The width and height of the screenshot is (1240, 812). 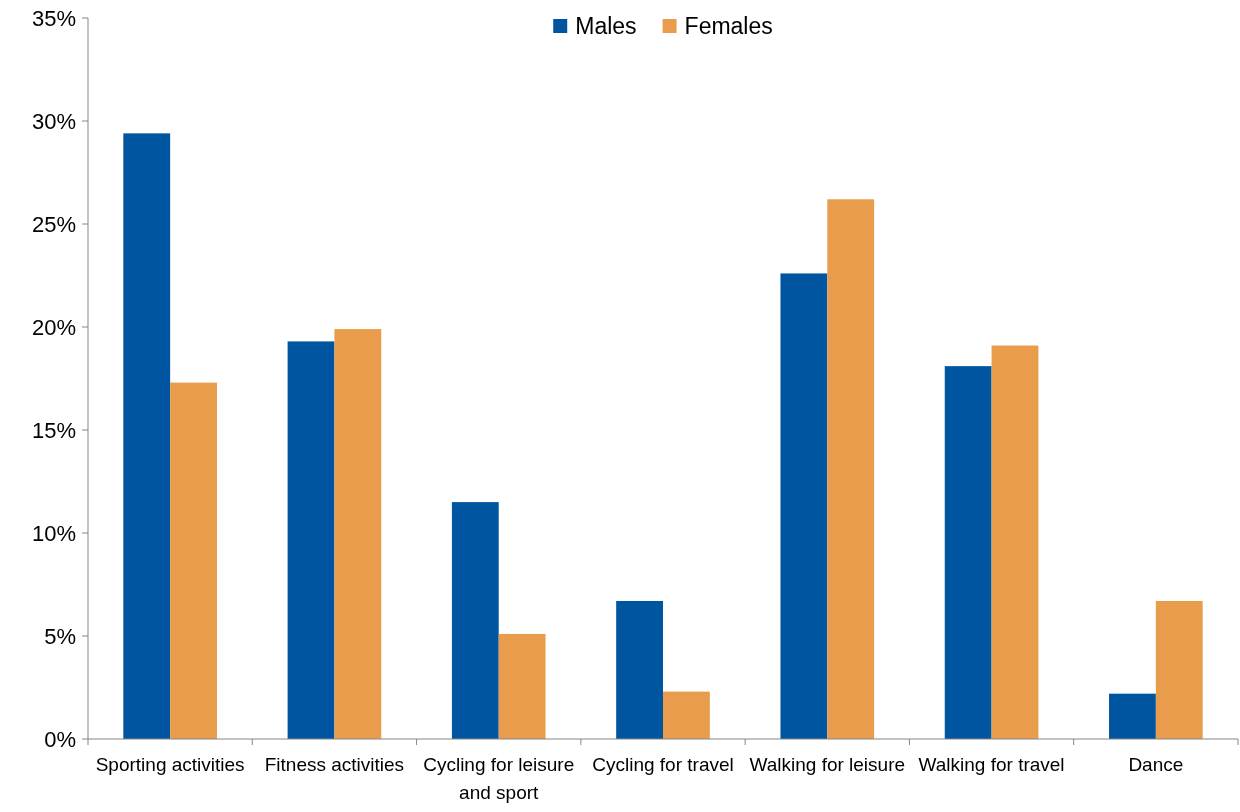 What do you see at coordinates (53, 224) in the screenshot?
I see `y-tick-label: 25%` at bounding box center [53, 224].